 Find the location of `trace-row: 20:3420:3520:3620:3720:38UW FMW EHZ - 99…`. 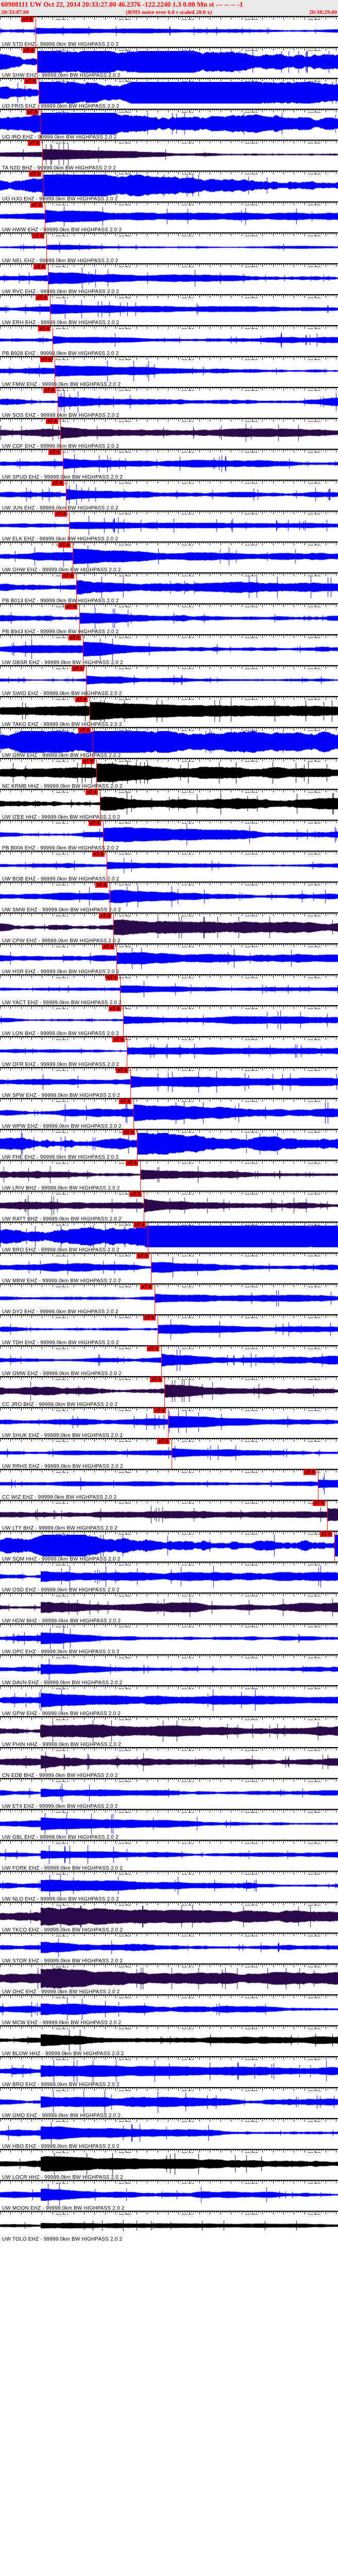

trace-row: 20:3420:3520:3620:3720:38UW FMW EHZ - 99… is located at coordinates (169, 371).